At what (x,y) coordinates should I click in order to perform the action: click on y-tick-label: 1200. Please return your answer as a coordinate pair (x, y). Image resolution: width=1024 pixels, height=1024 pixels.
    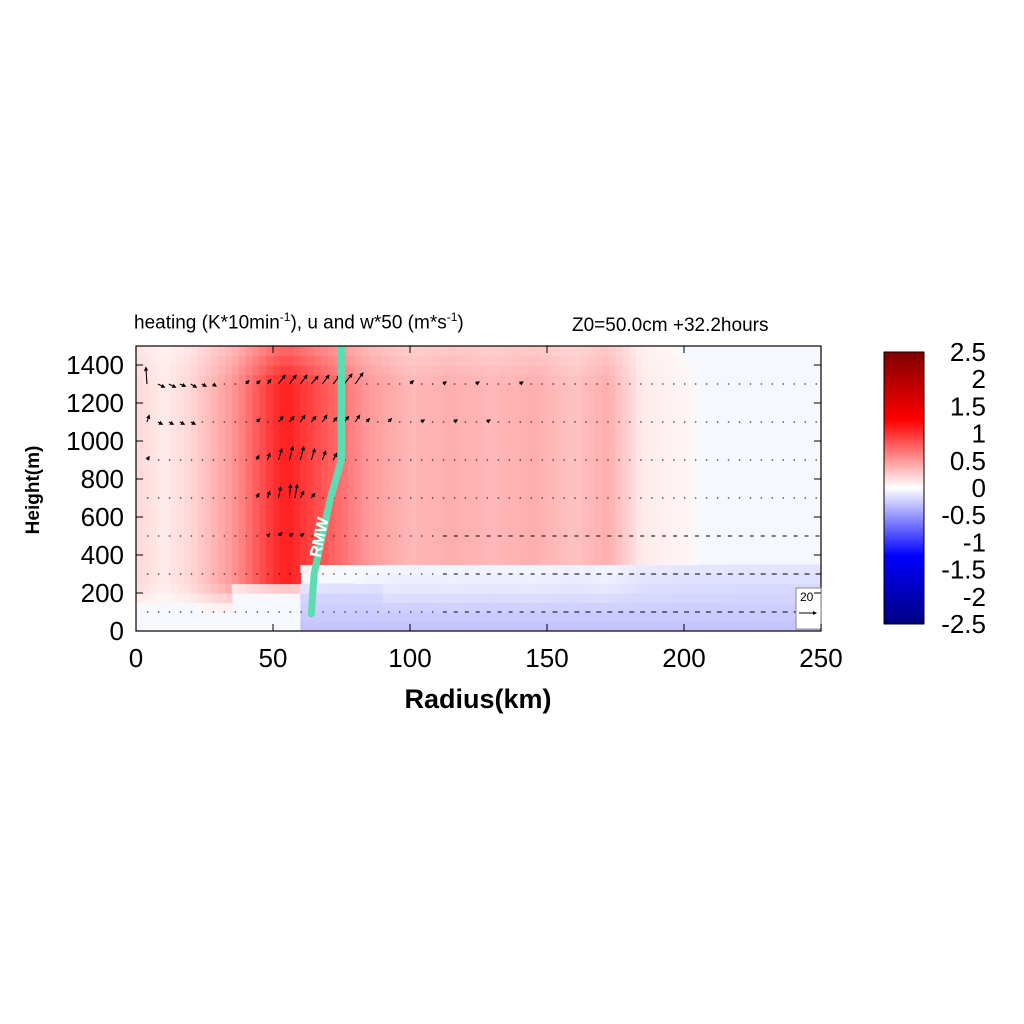
    Looking at the image, I should click on (95, 403).